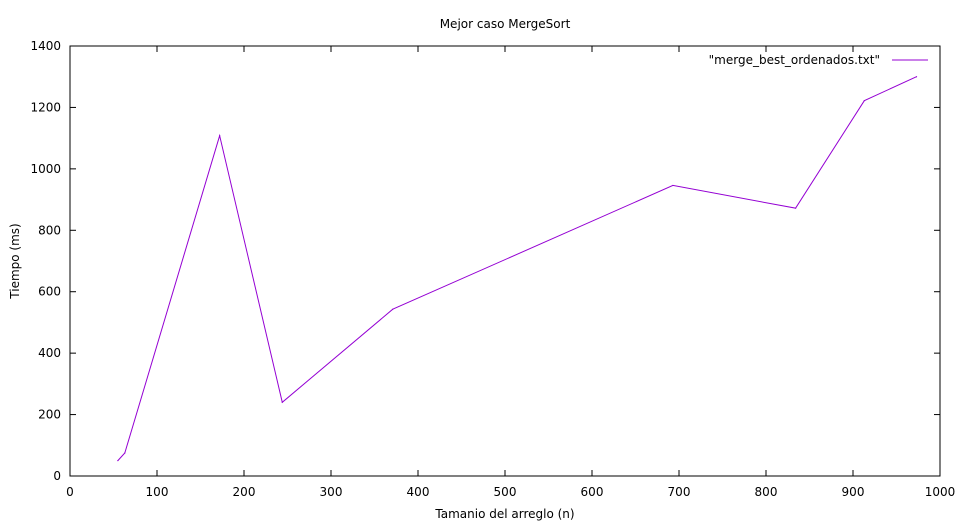  What do you see at coordinates (766, 492) in the screenshot?
I see `x-tick-label: 800` at bounding box center [766, 492].